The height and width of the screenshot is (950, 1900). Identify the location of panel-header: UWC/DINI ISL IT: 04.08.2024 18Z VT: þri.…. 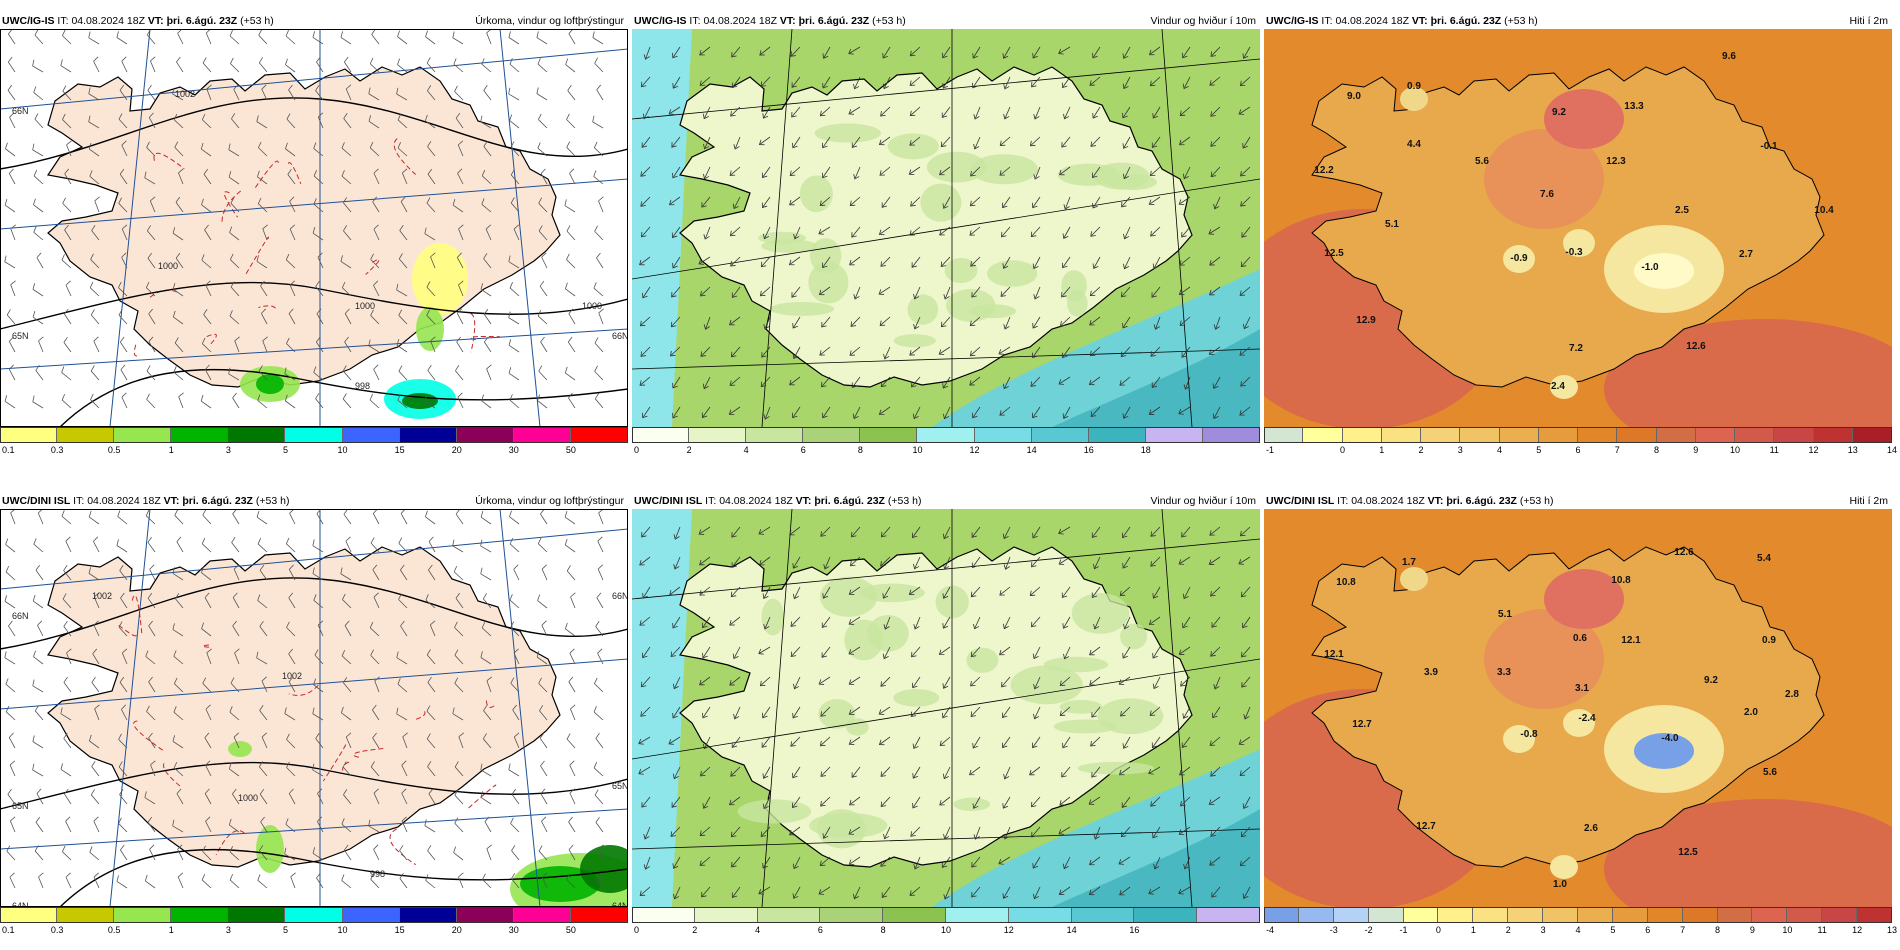
(1578, 501).